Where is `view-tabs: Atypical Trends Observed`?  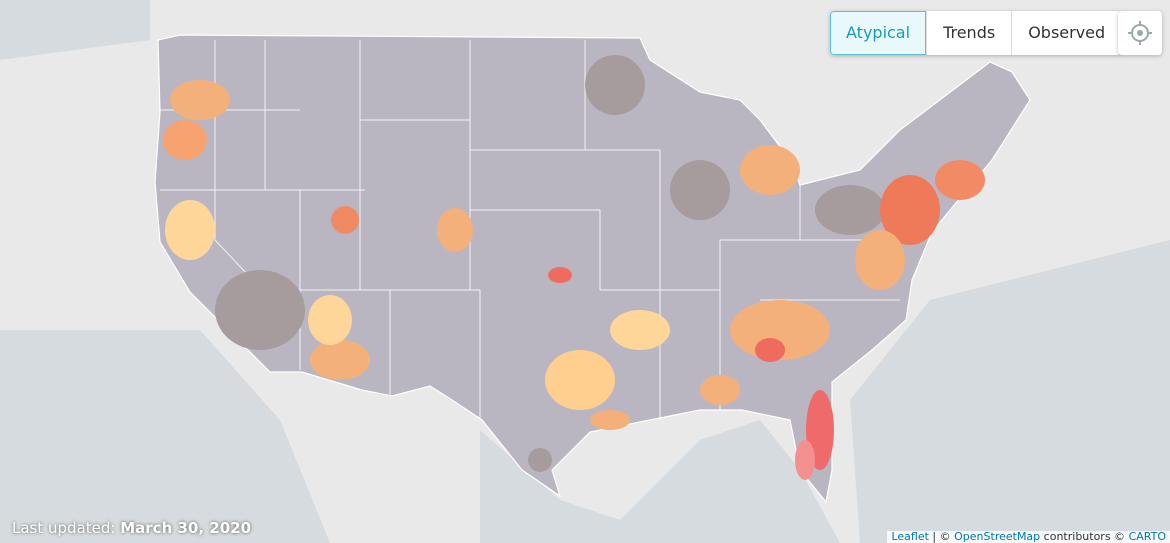
view-tabs: Atypical Trends Observed is located at coordinates (976, 33).